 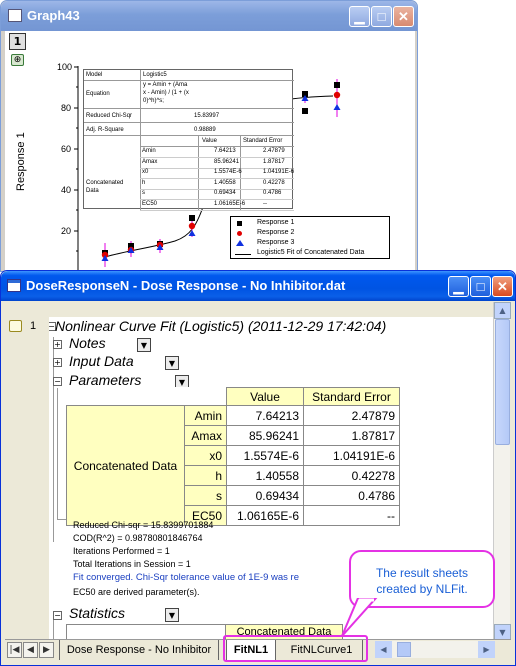 What do you see at coordinates (14, 650) in the screenshot?
I see `first-sheet-button: |◀` at bounding box center [14, 650].